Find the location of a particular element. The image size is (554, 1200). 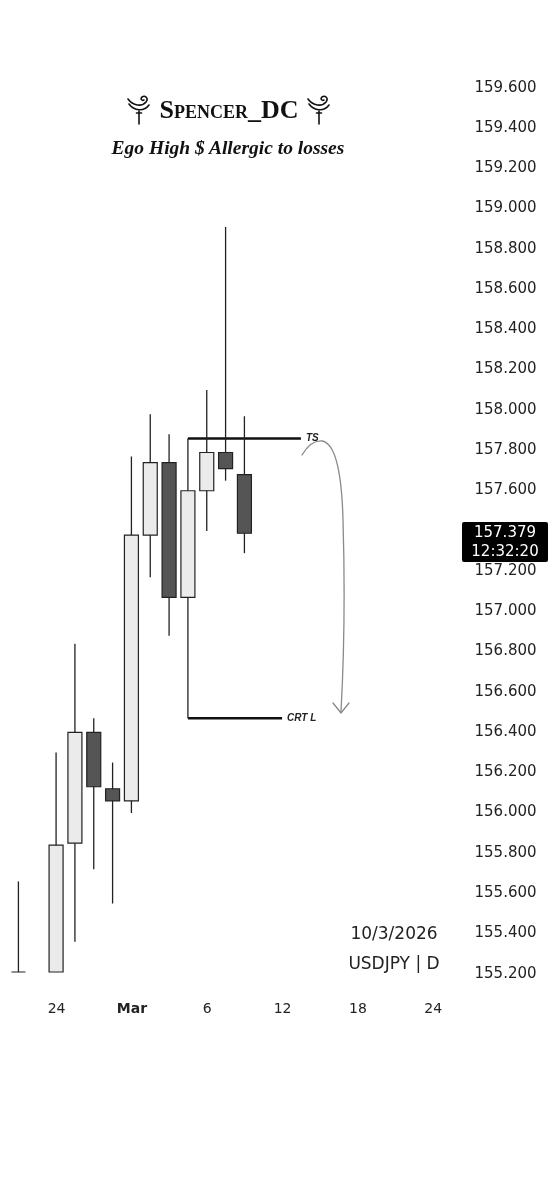

y-tick-label: 156.200 is located at coordinates (505, 771).